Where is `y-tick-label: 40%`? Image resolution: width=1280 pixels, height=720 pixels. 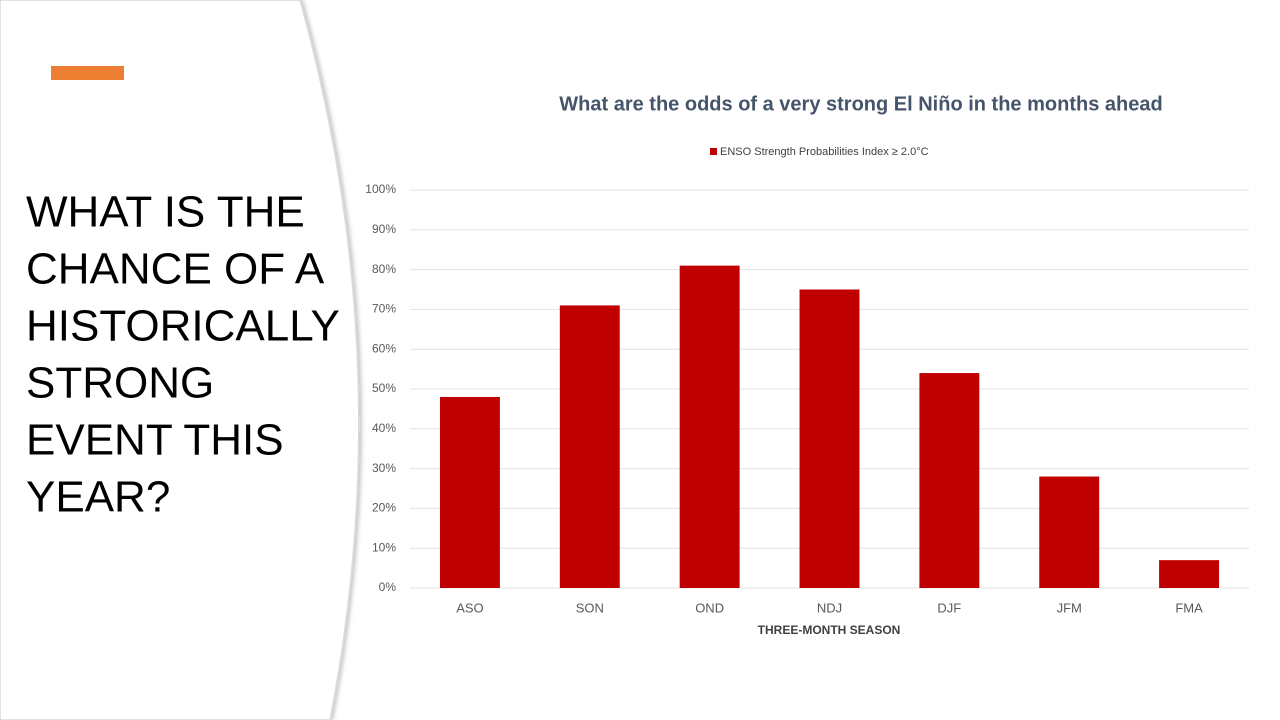
y-tick-label: 40% is located at coordinates (384, 428).